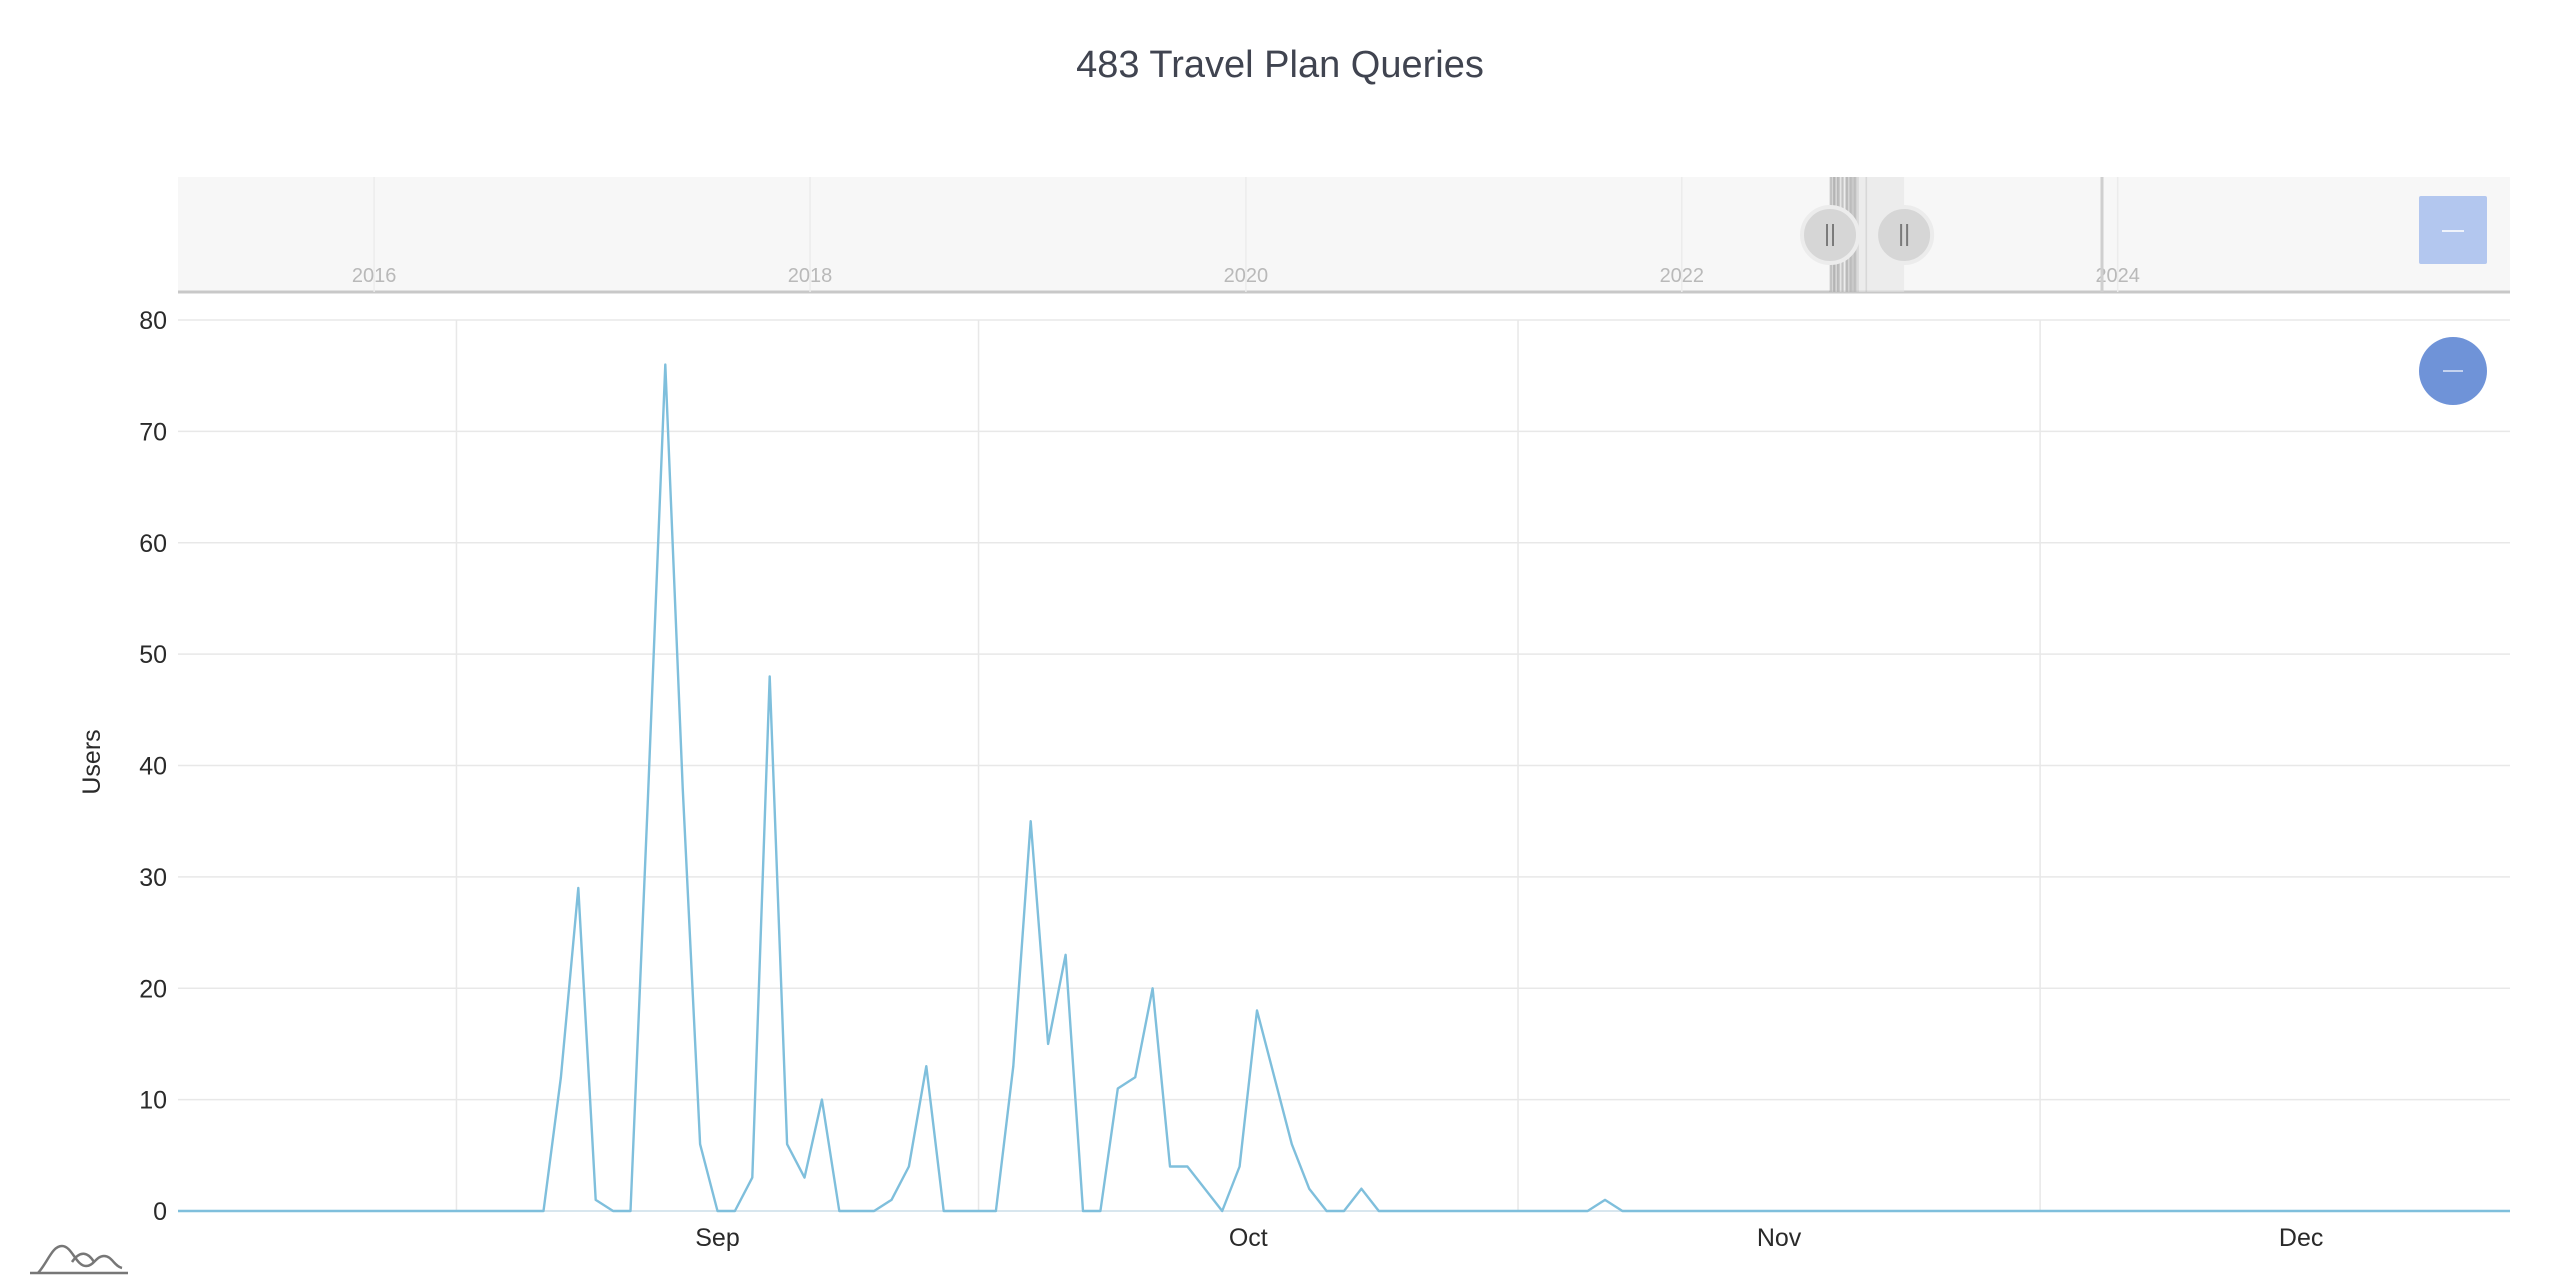 This screenshot has height=1284, width=2560. Describe the element at coordinates (153, 767) in the screenshot. I see `y-tick-label: 40` at that location.